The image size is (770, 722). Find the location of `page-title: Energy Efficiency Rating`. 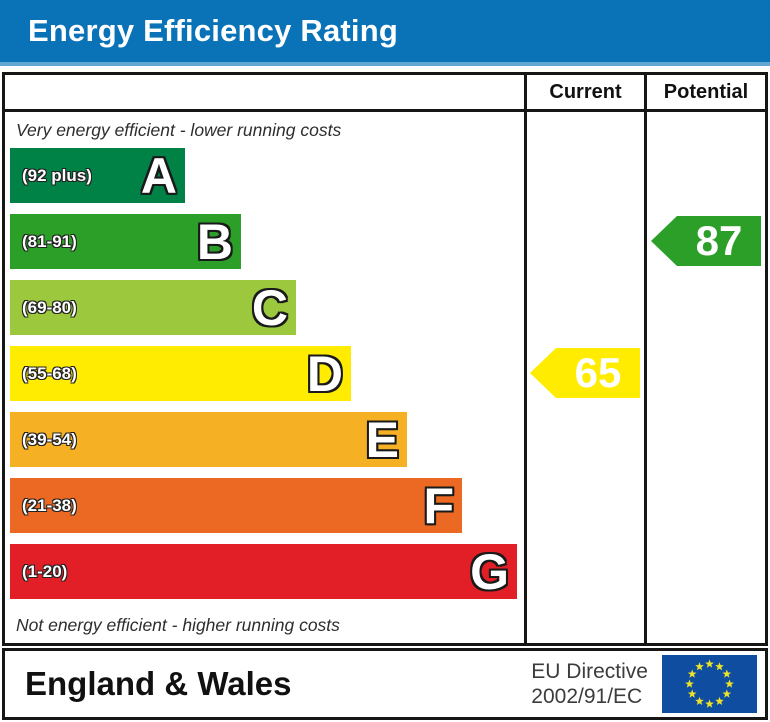

page-title: Energy Efficiency Rating is located at coordinates (213, 30).